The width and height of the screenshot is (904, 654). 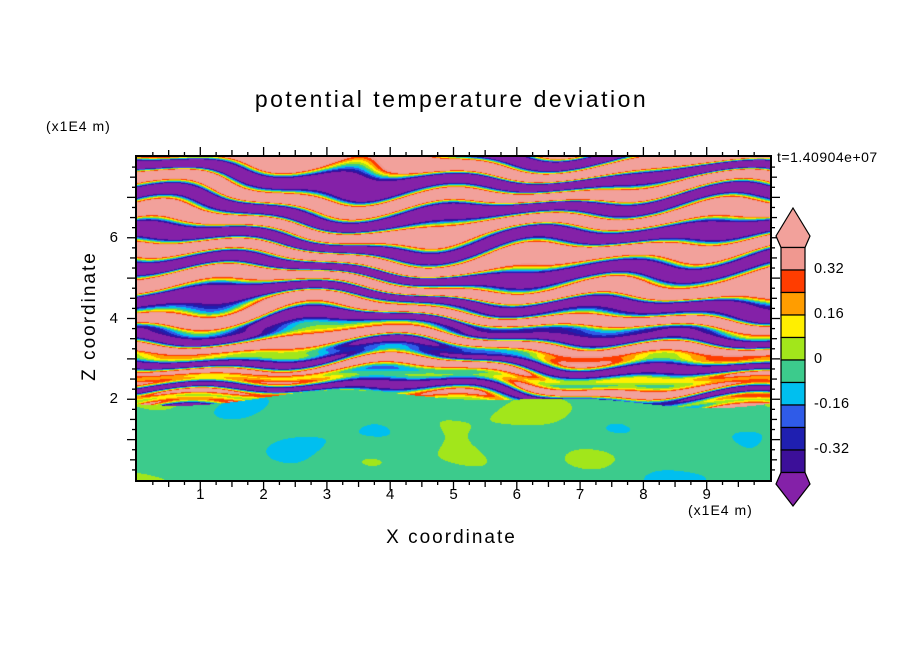 What do you see at coordinates (832, 404) in the screenshot?
I see `colorbar-label: -0.16` at bounding box center [832, 404].